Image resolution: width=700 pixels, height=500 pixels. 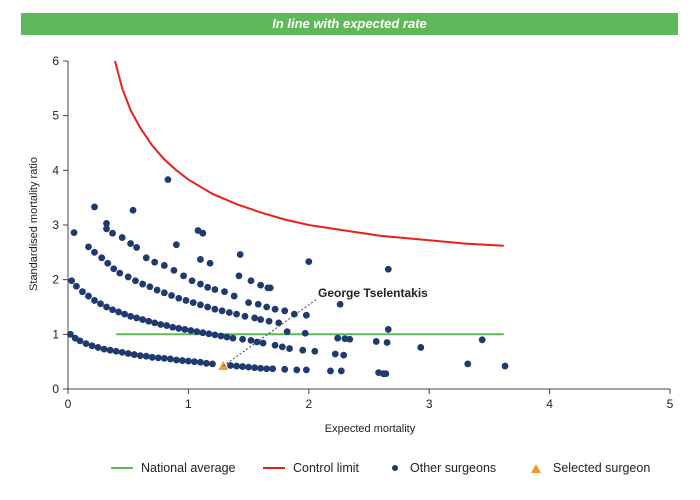 I want to click on y-tick-label: 6, so click(x=55, y=61).